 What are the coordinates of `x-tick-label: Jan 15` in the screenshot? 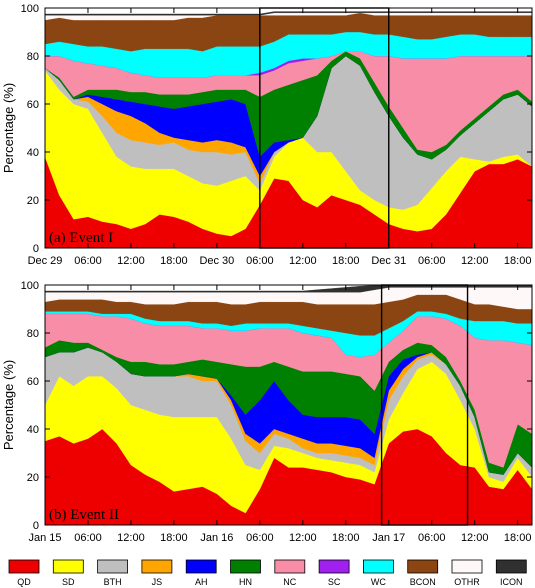 It's located at (44, 538).